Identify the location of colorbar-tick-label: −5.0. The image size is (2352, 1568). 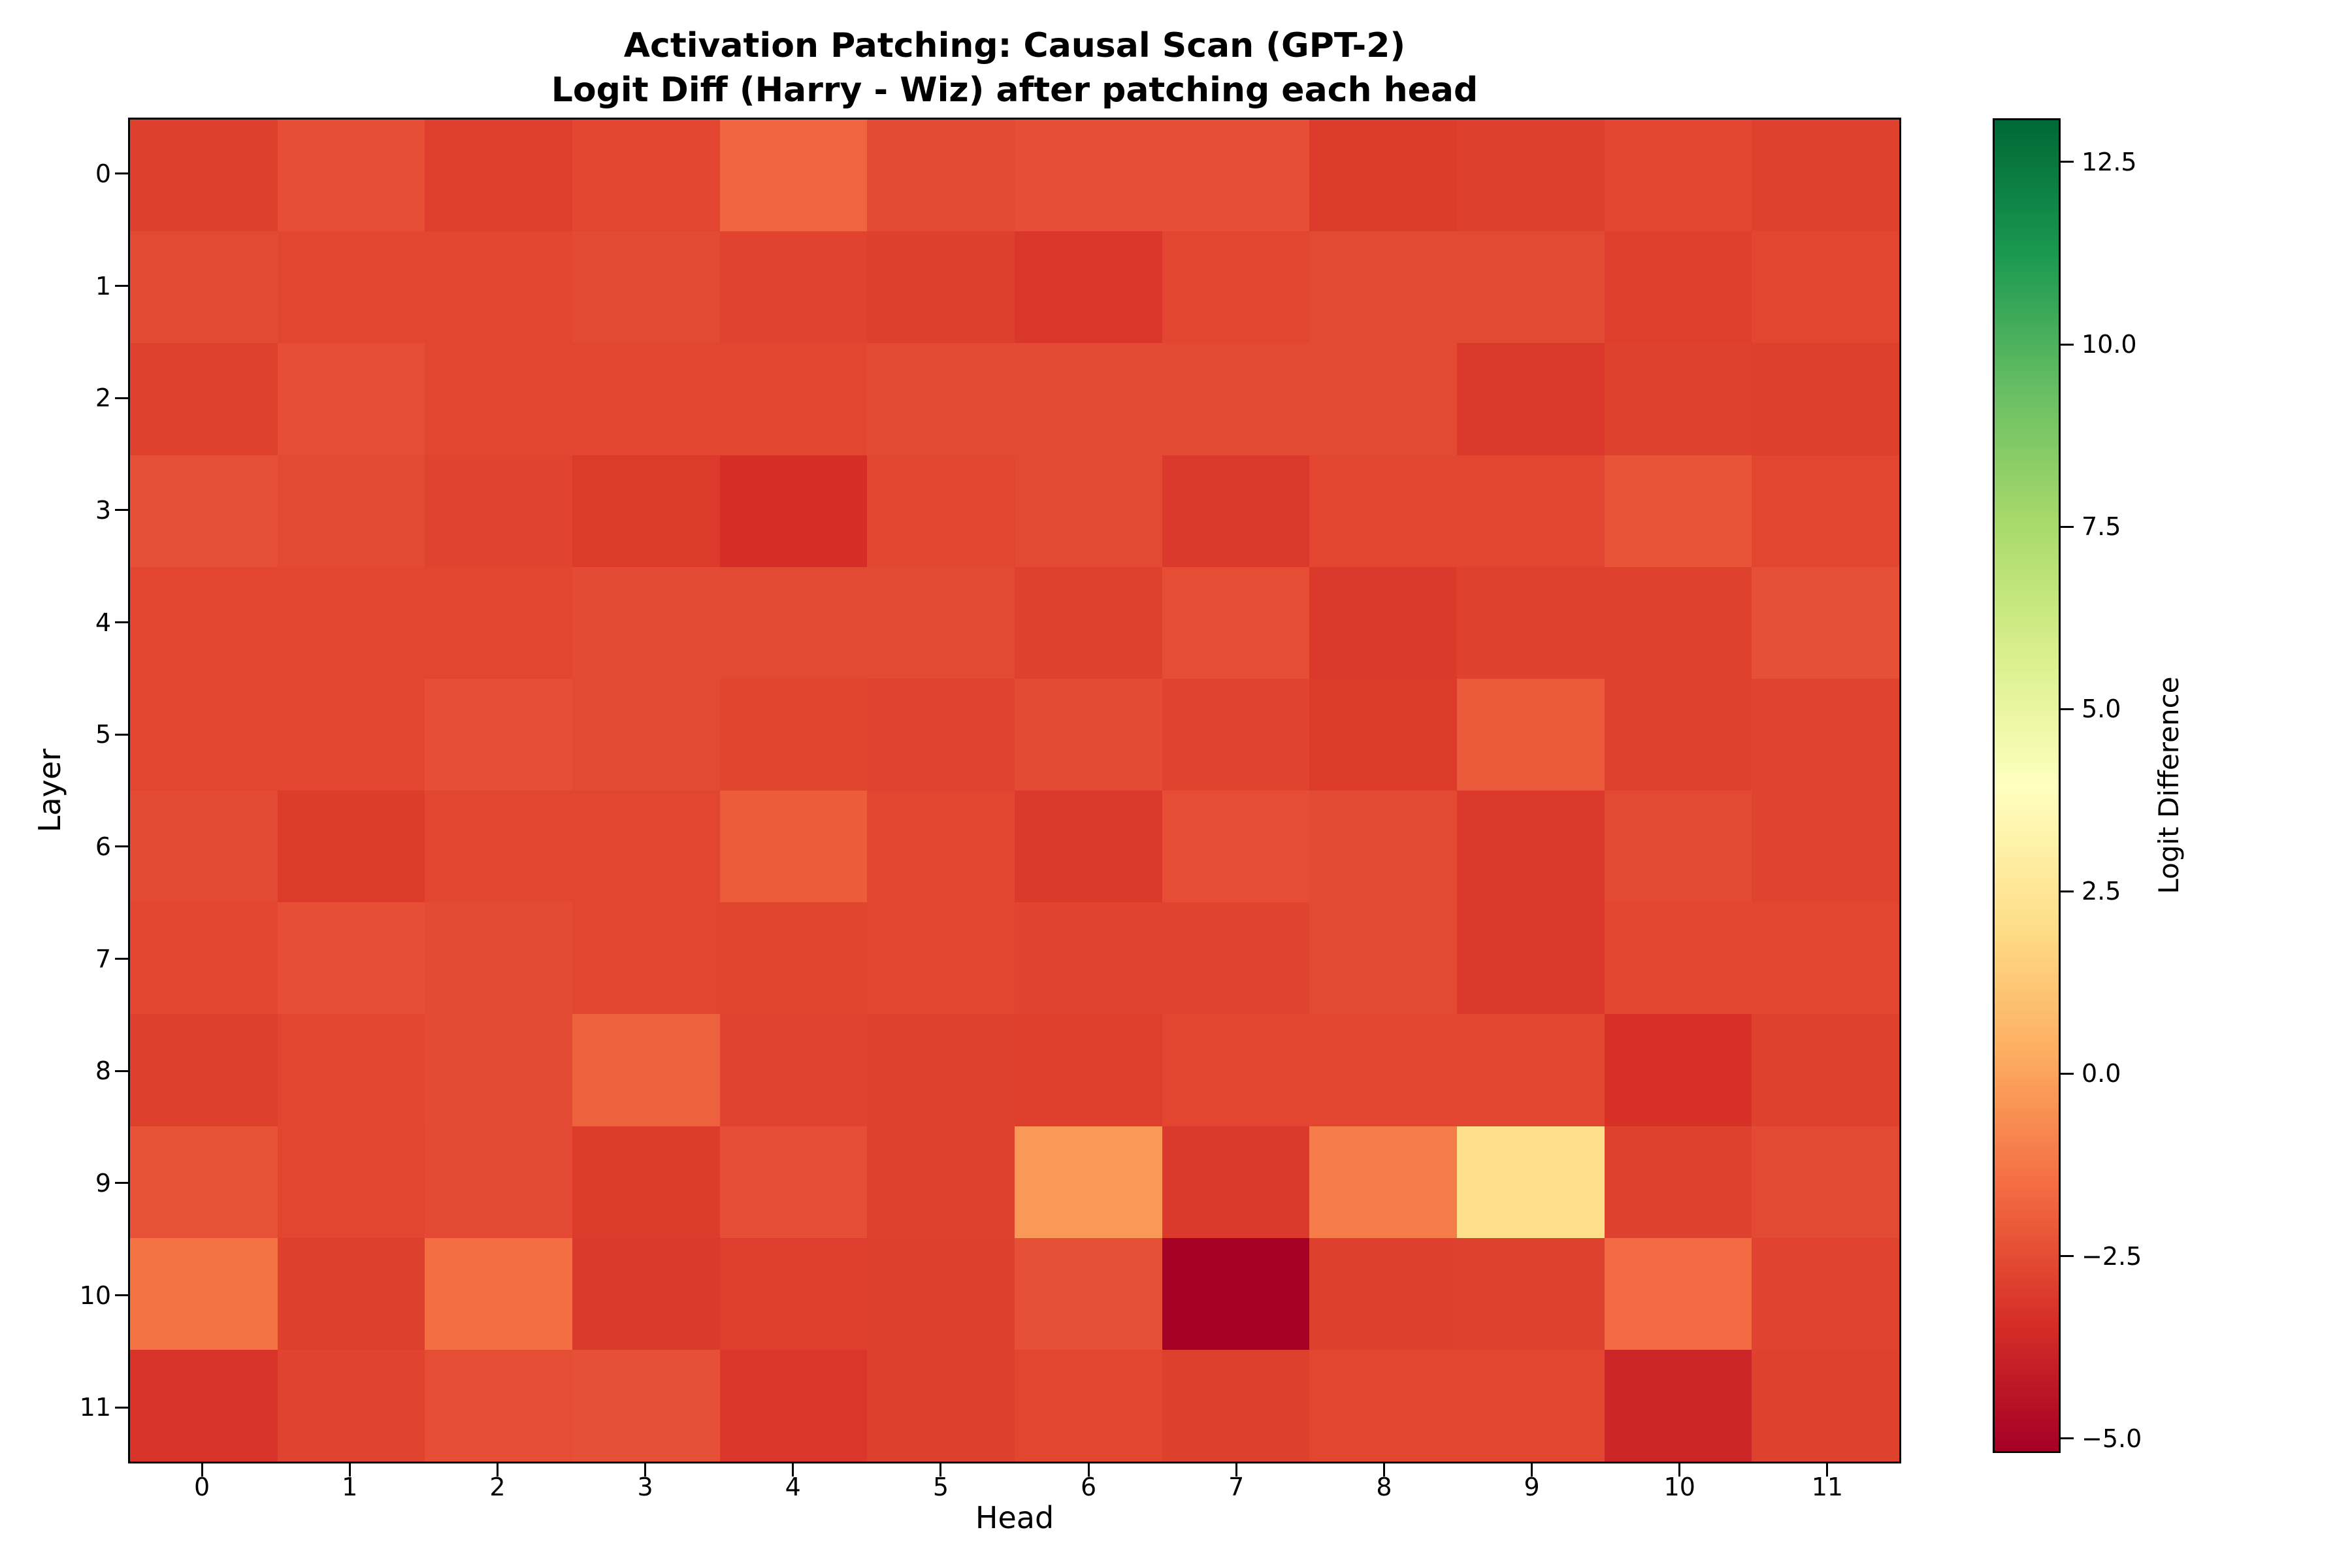
(2112, 1438).